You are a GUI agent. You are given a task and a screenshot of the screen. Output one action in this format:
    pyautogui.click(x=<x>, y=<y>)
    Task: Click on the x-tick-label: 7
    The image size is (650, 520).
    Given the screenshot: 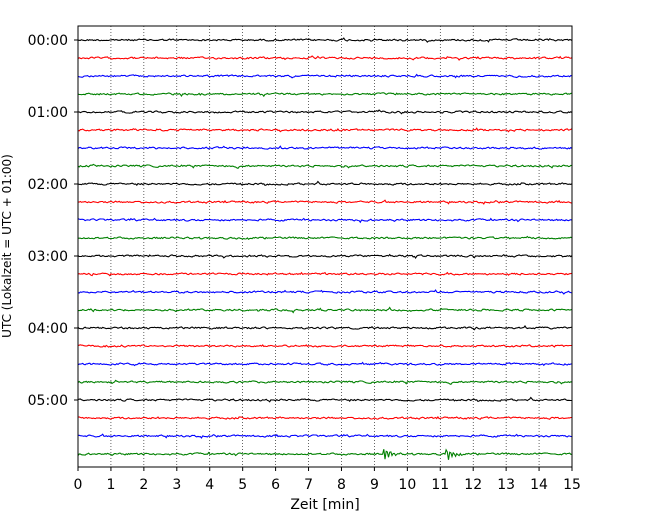 What is the action you would take?
    pyautogui.click(x=308, y=485)
    